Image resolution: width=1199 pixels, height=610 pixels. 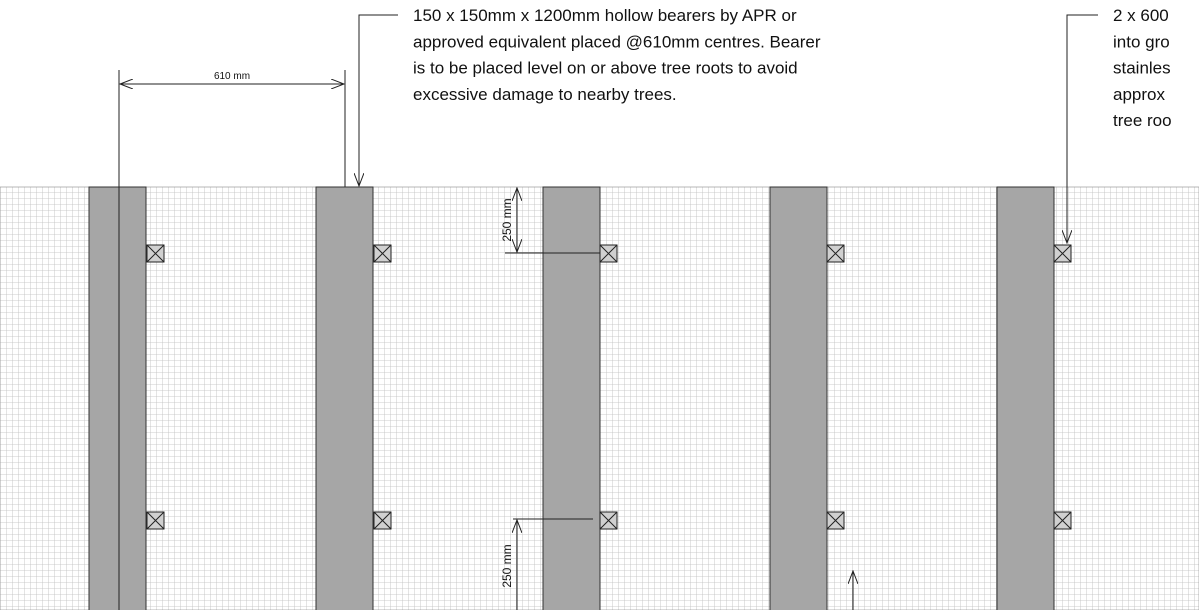 I want to click on annotation-line: into gro, so click(x=1141, y=41).